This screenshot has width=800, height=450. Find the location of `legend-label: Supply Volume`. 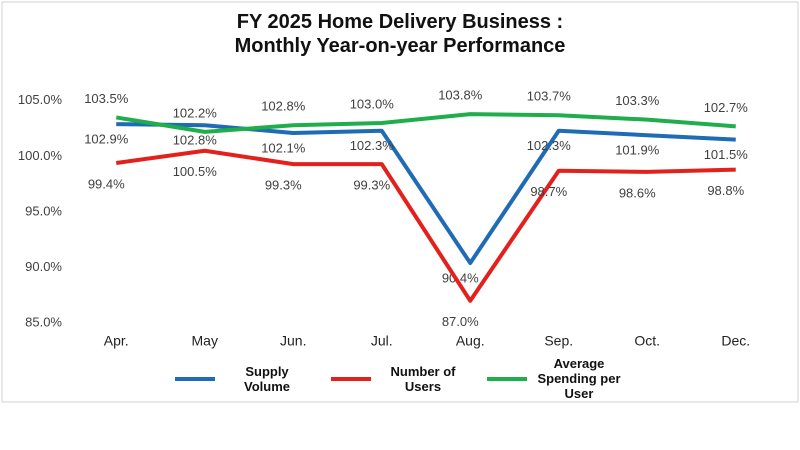

legend-label: Supply Volume is located at coordinates (267, 378).